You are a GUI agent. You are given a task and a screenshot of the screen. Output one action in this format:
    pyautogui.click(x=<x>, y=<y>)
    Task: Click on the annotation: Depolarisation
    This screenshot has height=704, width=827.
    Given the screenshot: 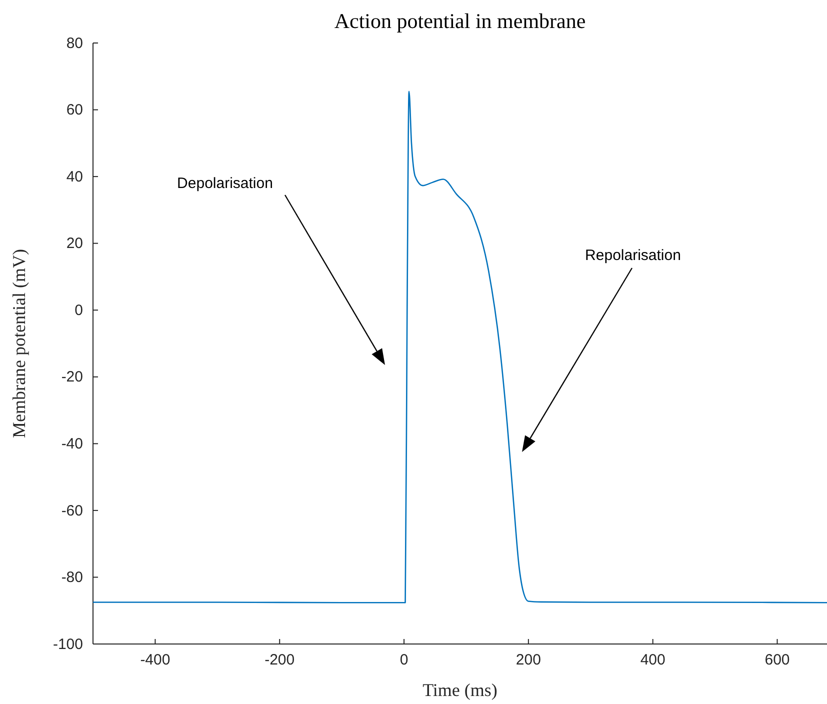 What is the action you would take?
    pyautogui.click(x=225, y=183)
    